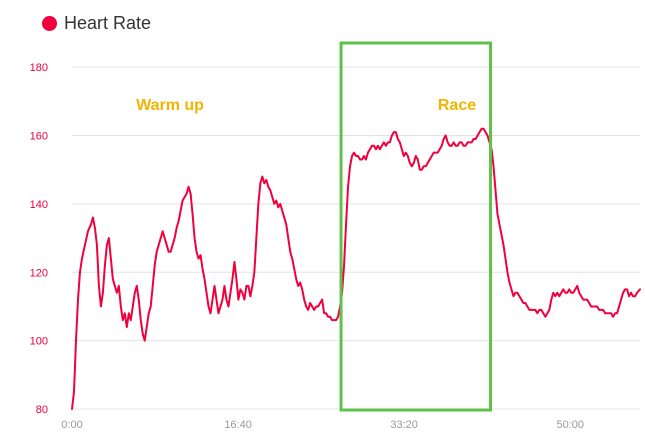 The image size is (645, 448). What do you see at coordinates (238, 425) in the screenshot?
I see `x-tick-label: 16:40` at bounding box center [238, 425].